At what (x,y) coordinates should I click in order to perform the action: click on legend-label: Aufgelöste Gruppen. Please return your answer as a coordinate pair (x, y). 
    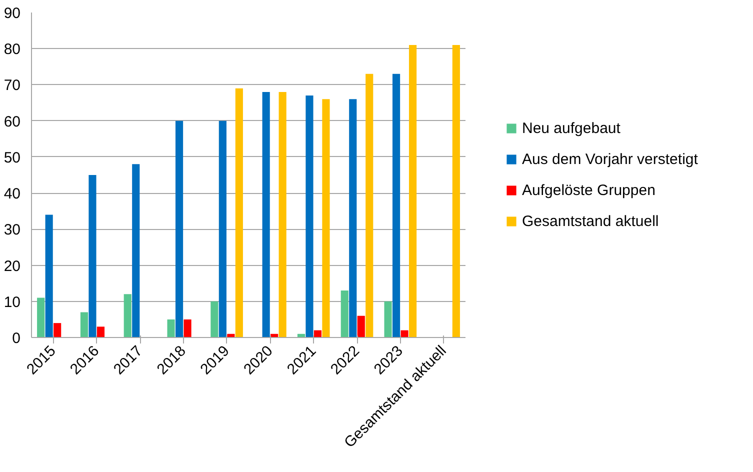
    Looking at the image, I should click on (589, 190).